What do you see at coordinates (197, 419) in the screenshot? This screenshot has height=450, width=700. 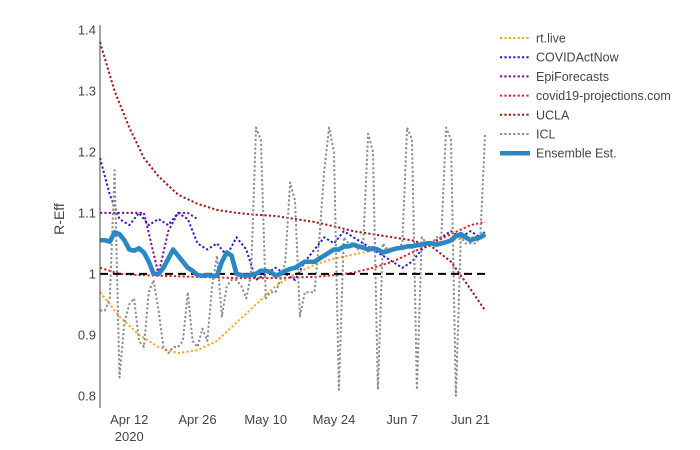 I see `x-tick-label: Apr 26` at bounding box center [197, 419].